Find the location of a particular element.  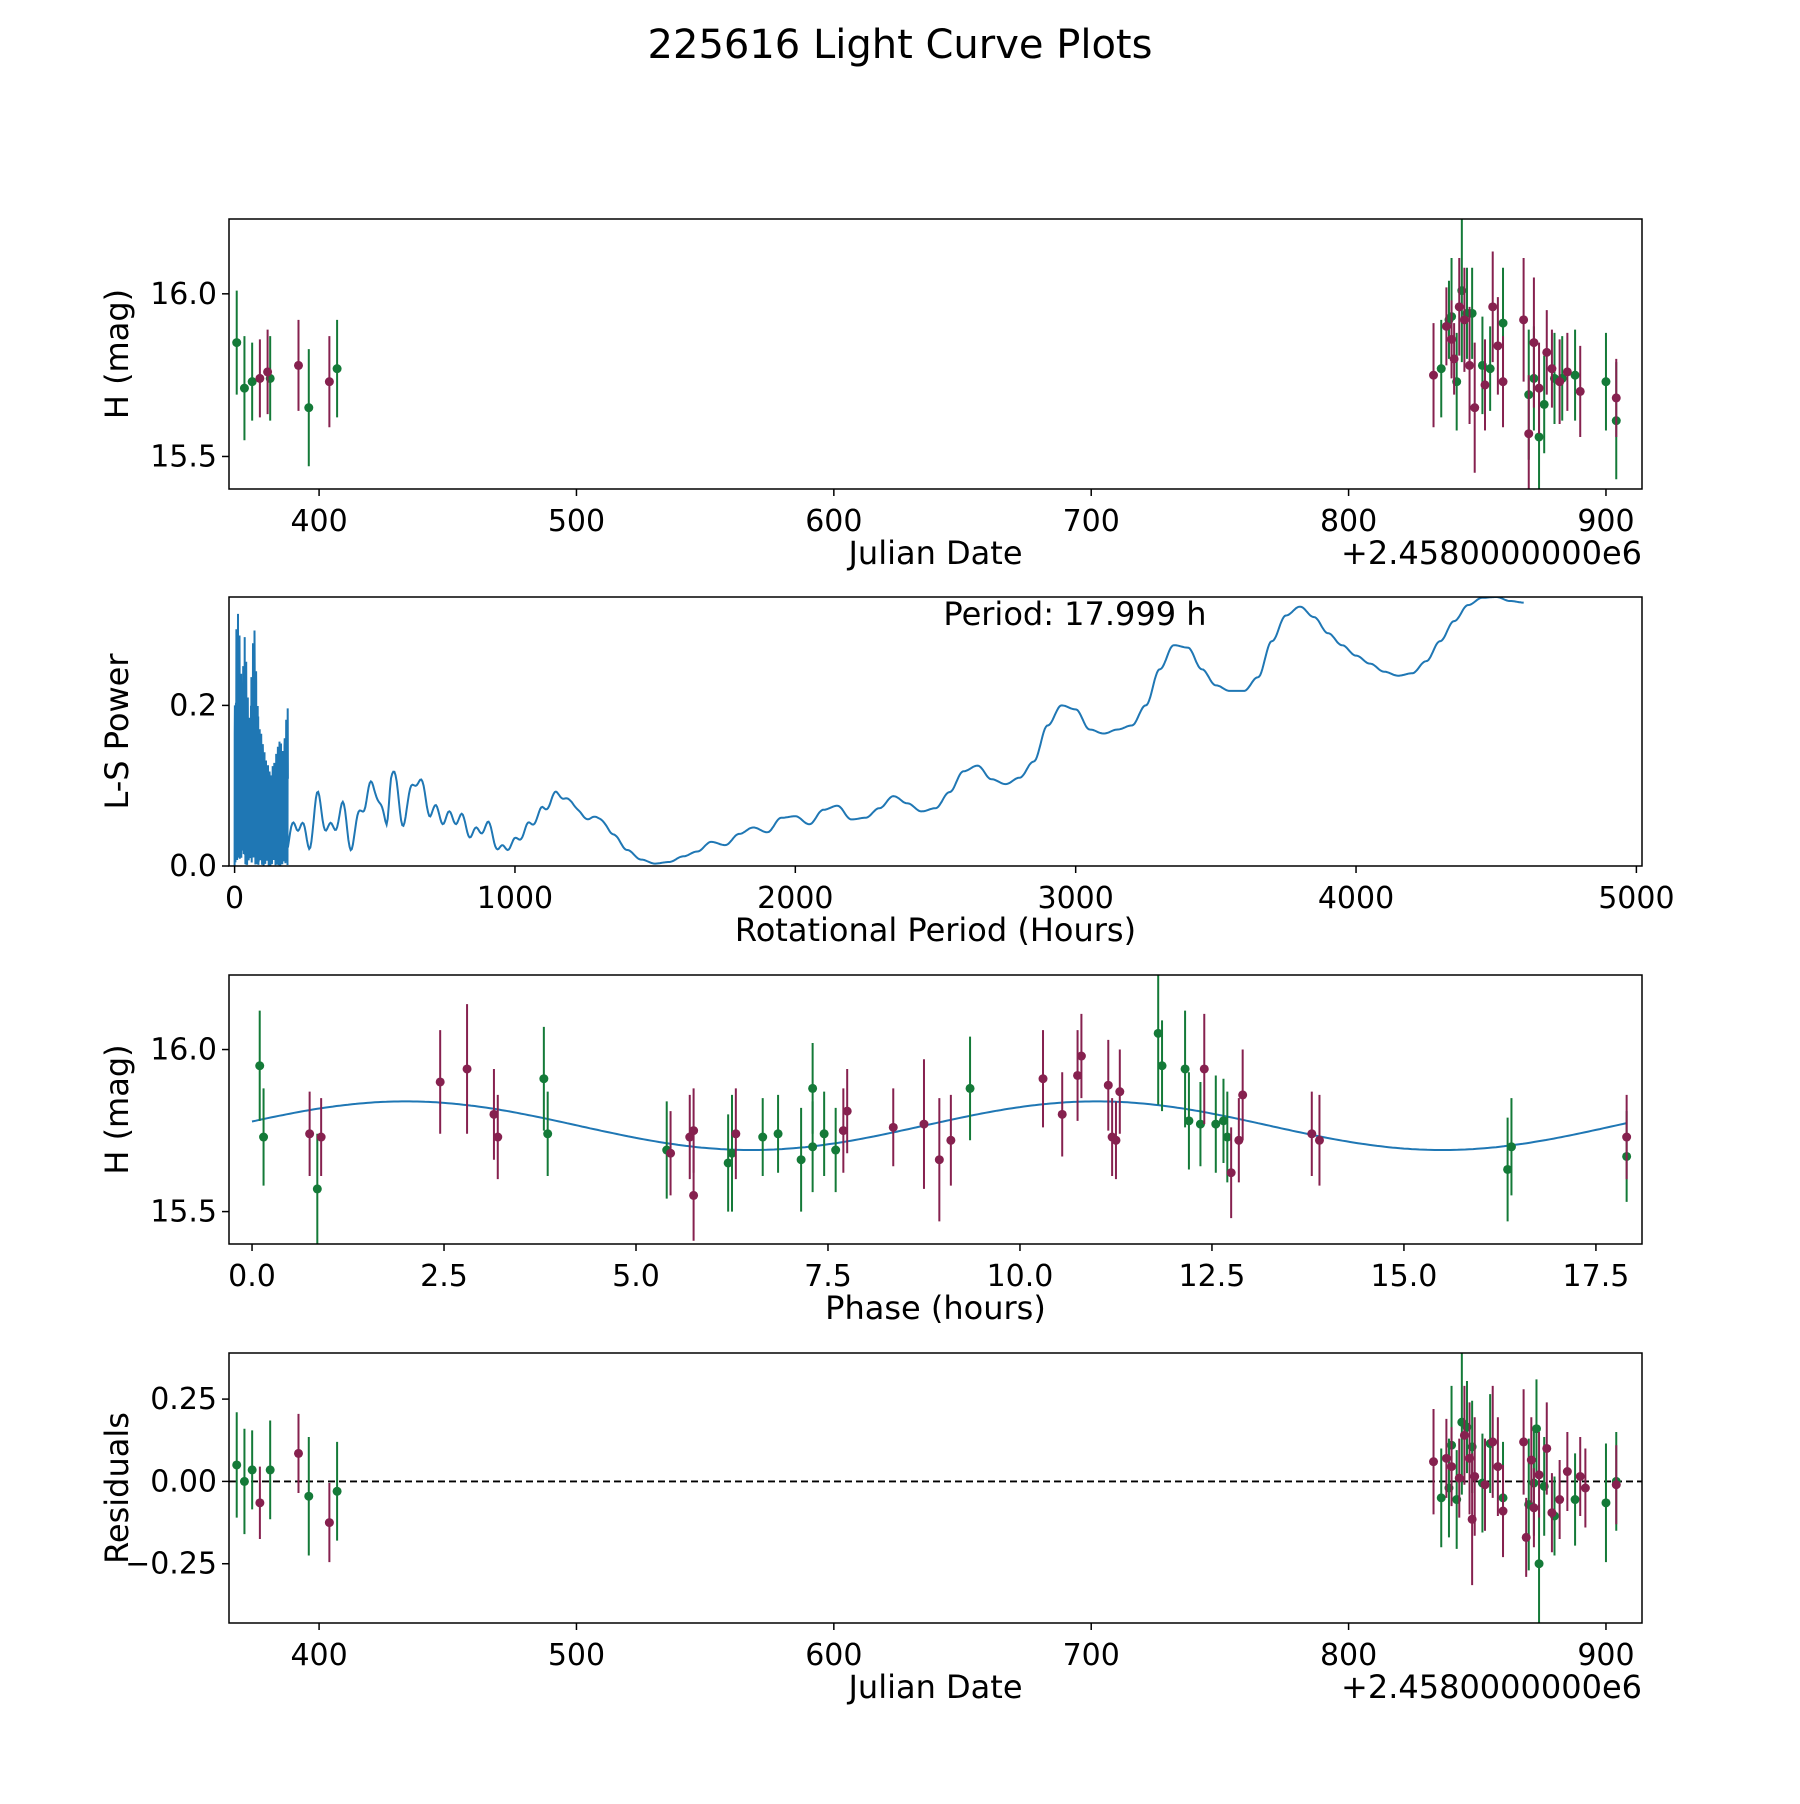

phase-frame is located at coordinates (935, 1109).